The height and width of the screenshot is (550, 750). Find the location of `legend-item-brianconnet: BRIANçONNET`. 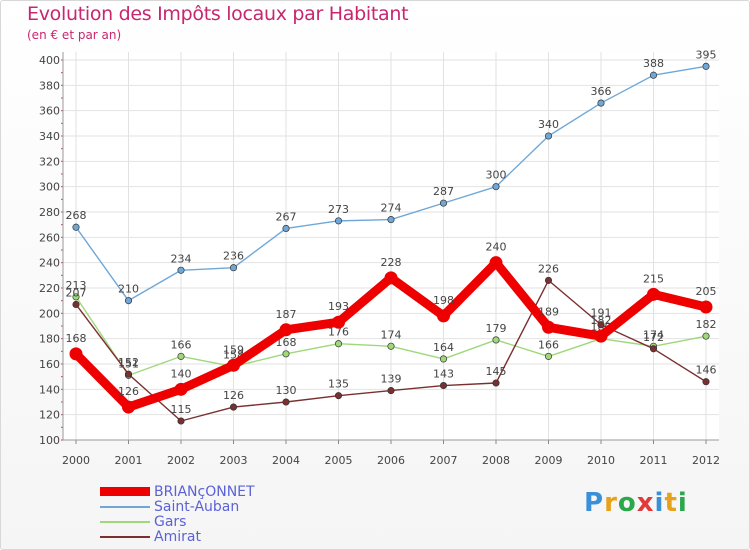

legend-item-brianconnet: BRIANçONNET is located at coordinates (177, 492).